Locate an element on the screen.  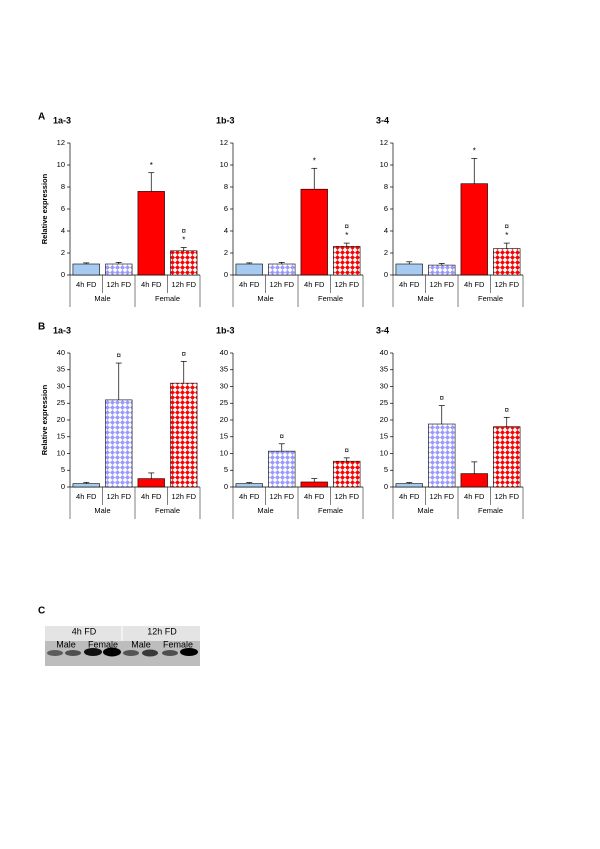
chart-title: 1a-3 is located at coordinates (62, 120).